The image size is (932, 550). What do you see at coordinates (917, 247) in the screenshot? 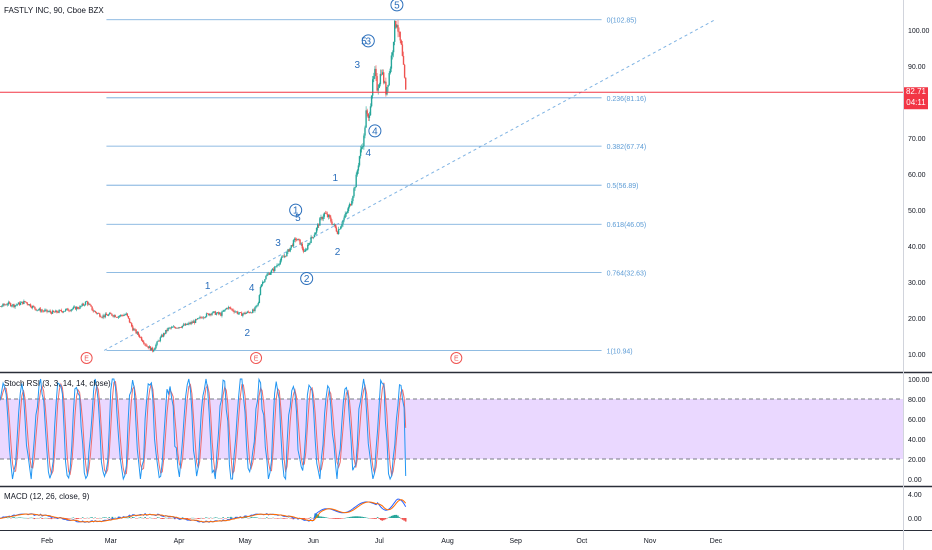
I see `price-axis-tick-label: 40.00` at bounding box center [917, 247].